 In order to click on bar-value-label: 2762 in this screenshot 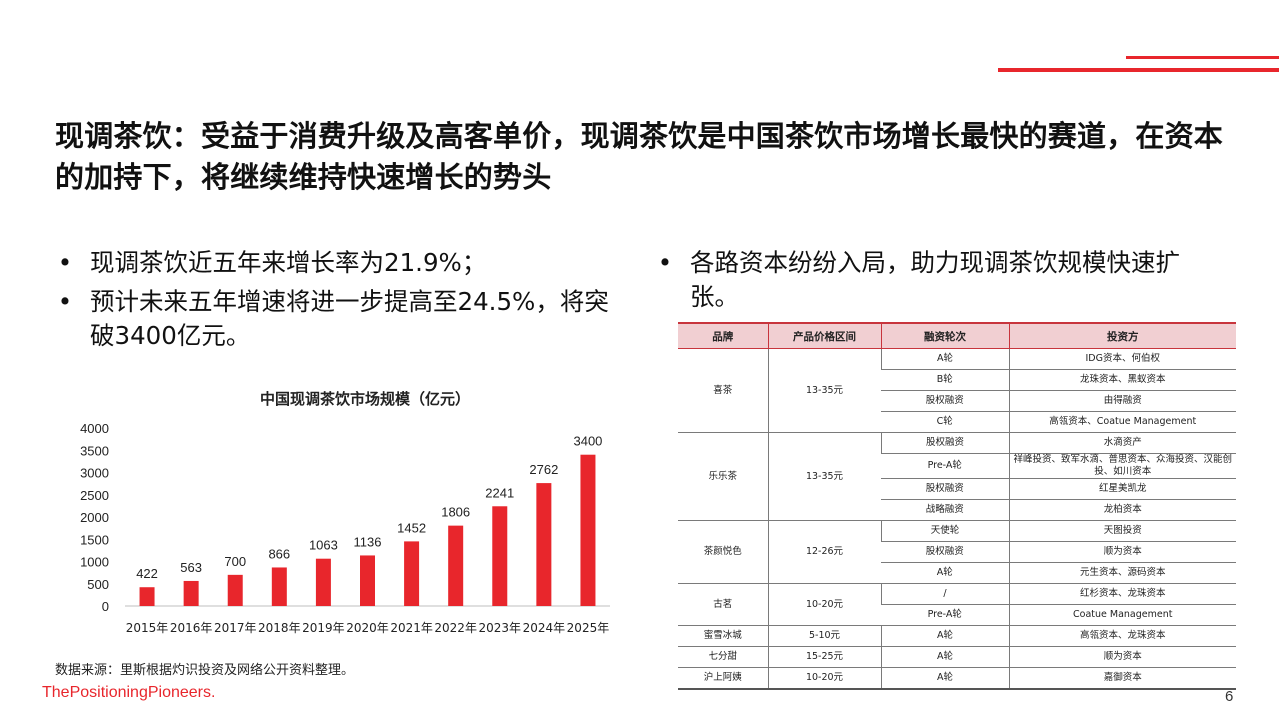, I will do `click(543, 469)`.